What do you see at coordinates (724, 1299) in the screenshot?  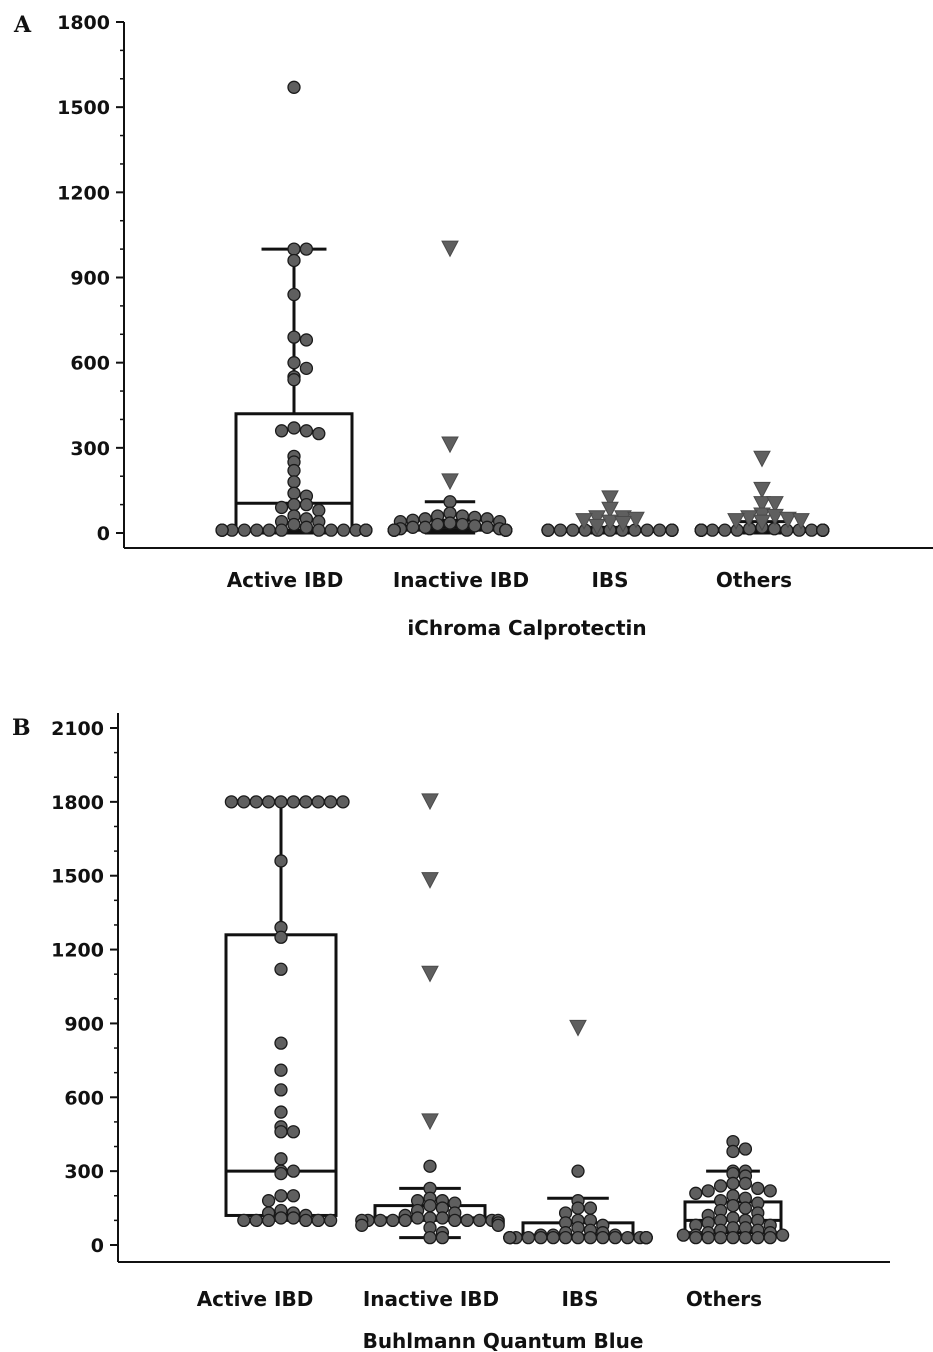 I see `panel-b-category-label: Others` at bounding box center [724, 1299].